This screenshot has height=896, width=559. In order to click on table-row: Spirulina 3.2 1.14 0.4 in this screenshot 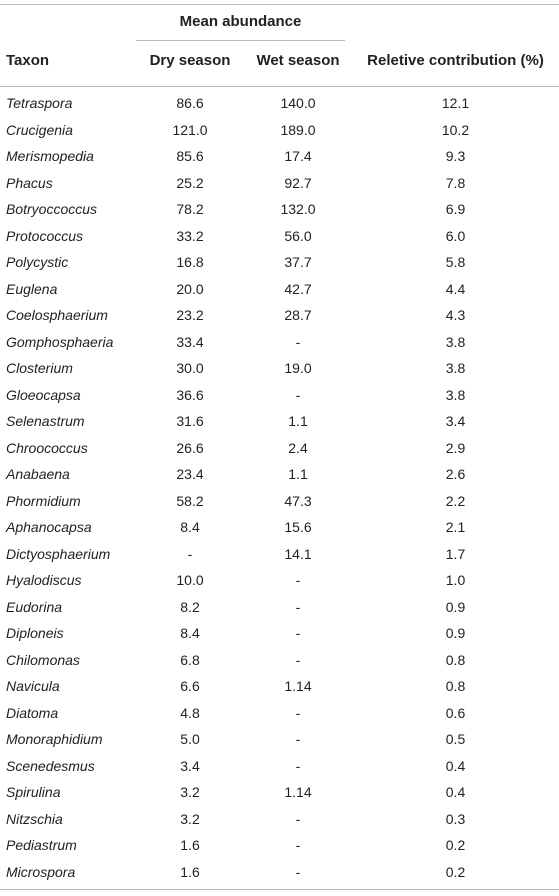, I will do `click(279, 792)`.